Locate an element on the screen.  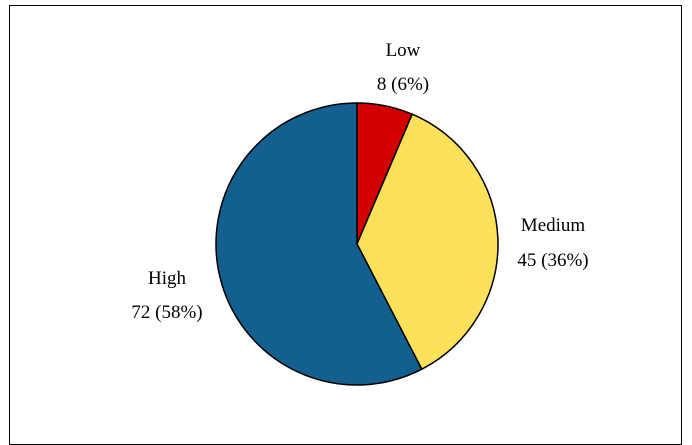
slice-label-low: Low is located at coordinates (403, 50).